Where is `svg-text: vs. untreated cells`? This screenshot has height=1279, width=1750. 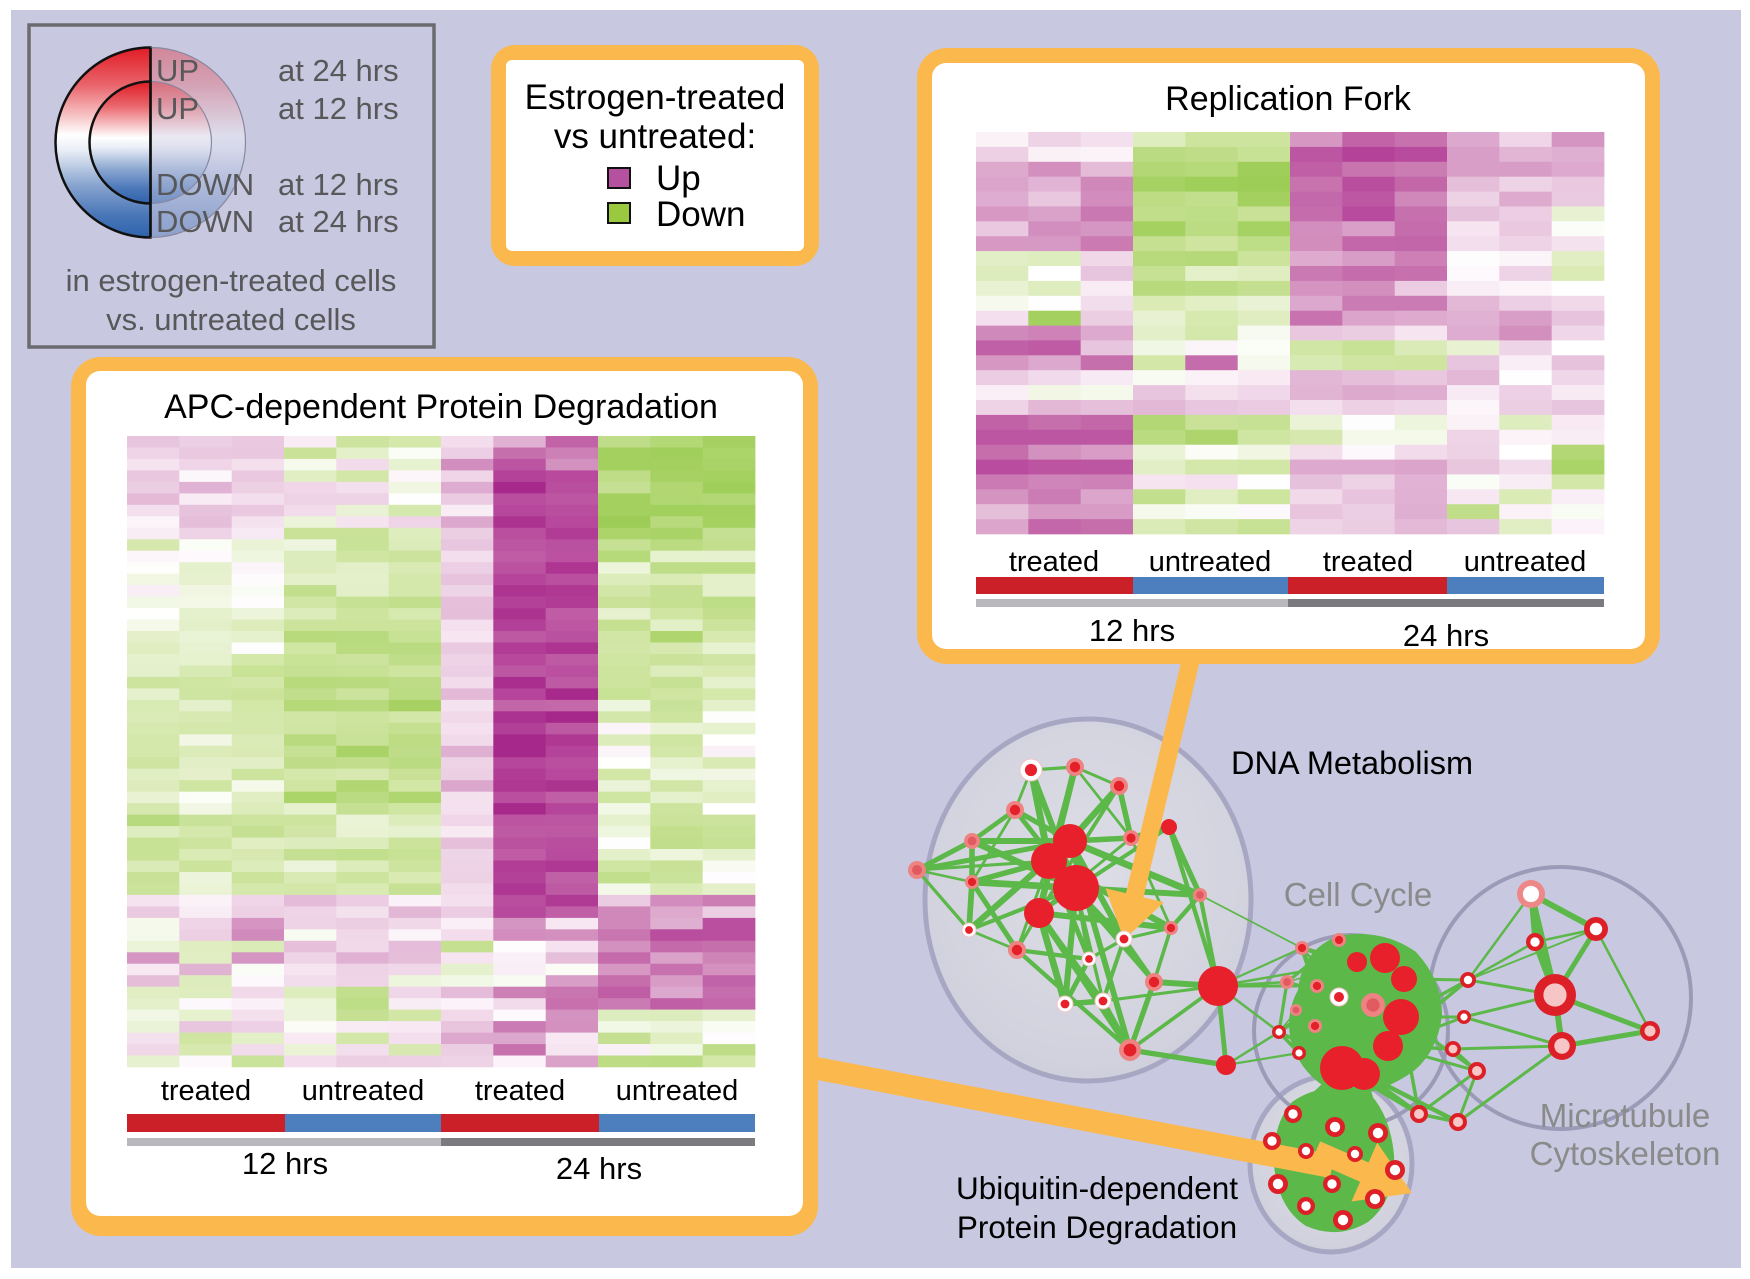
svg-text: vs. untreated cells is located at coordinates (231, 319).